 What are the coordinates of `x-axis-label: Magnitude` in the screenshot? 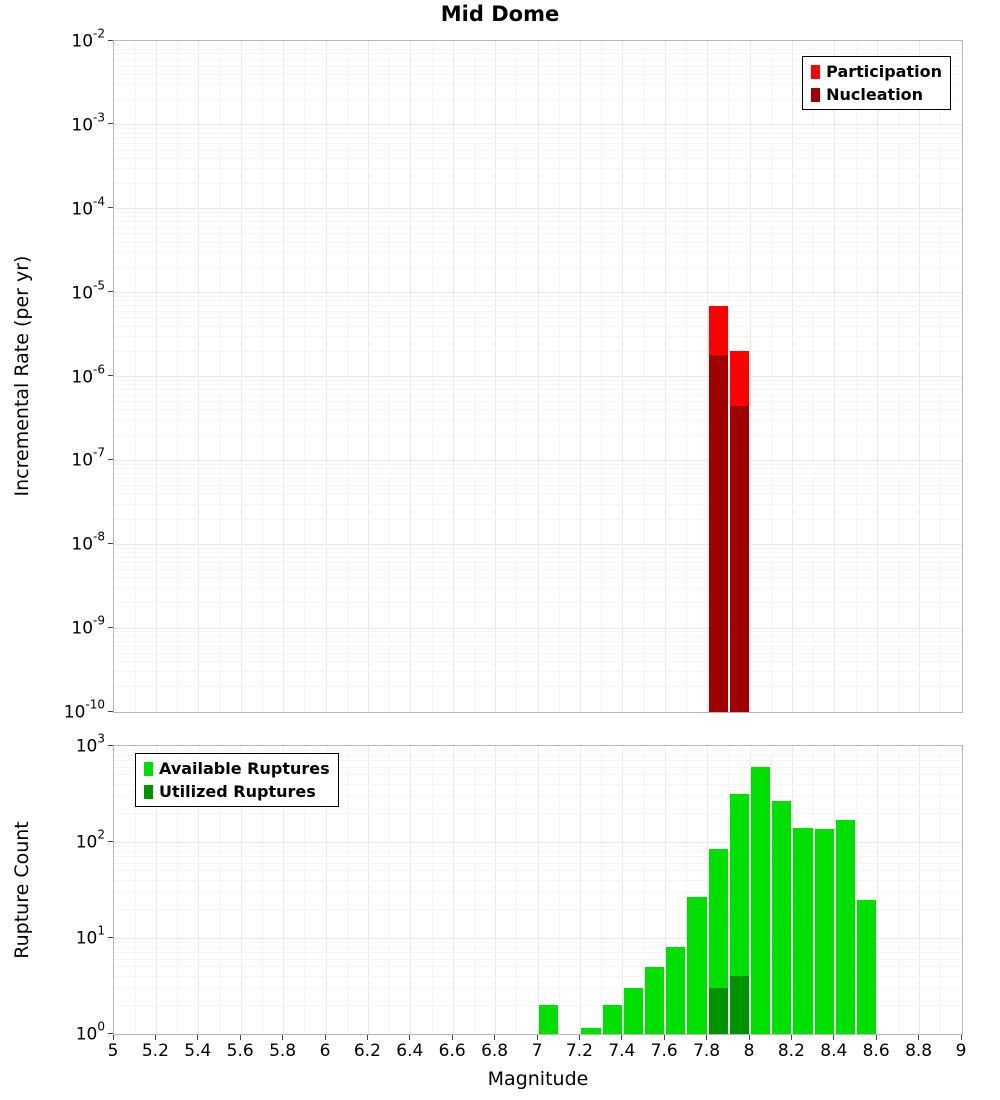 It's located at (538, 1079).